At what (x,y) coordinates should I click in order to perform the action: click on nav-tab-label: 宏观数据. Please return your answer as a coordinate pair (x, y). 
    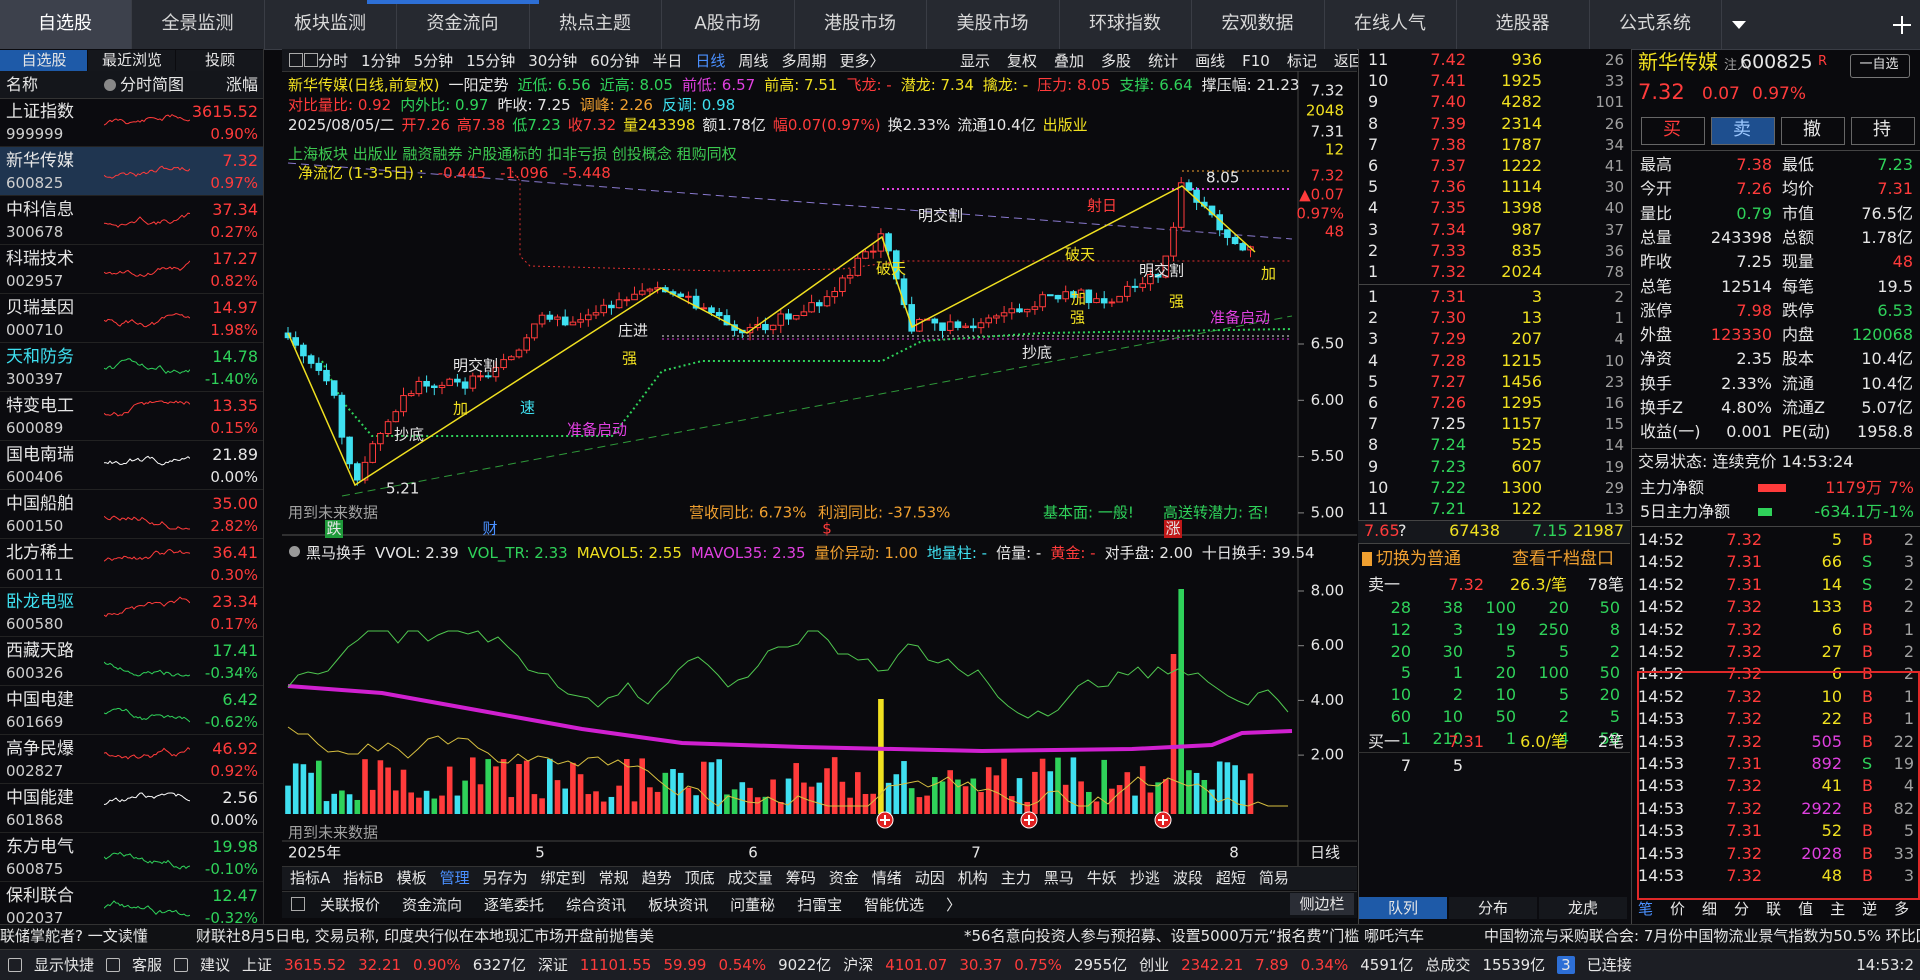
    Looking at the image, I should click on (1257, 23).